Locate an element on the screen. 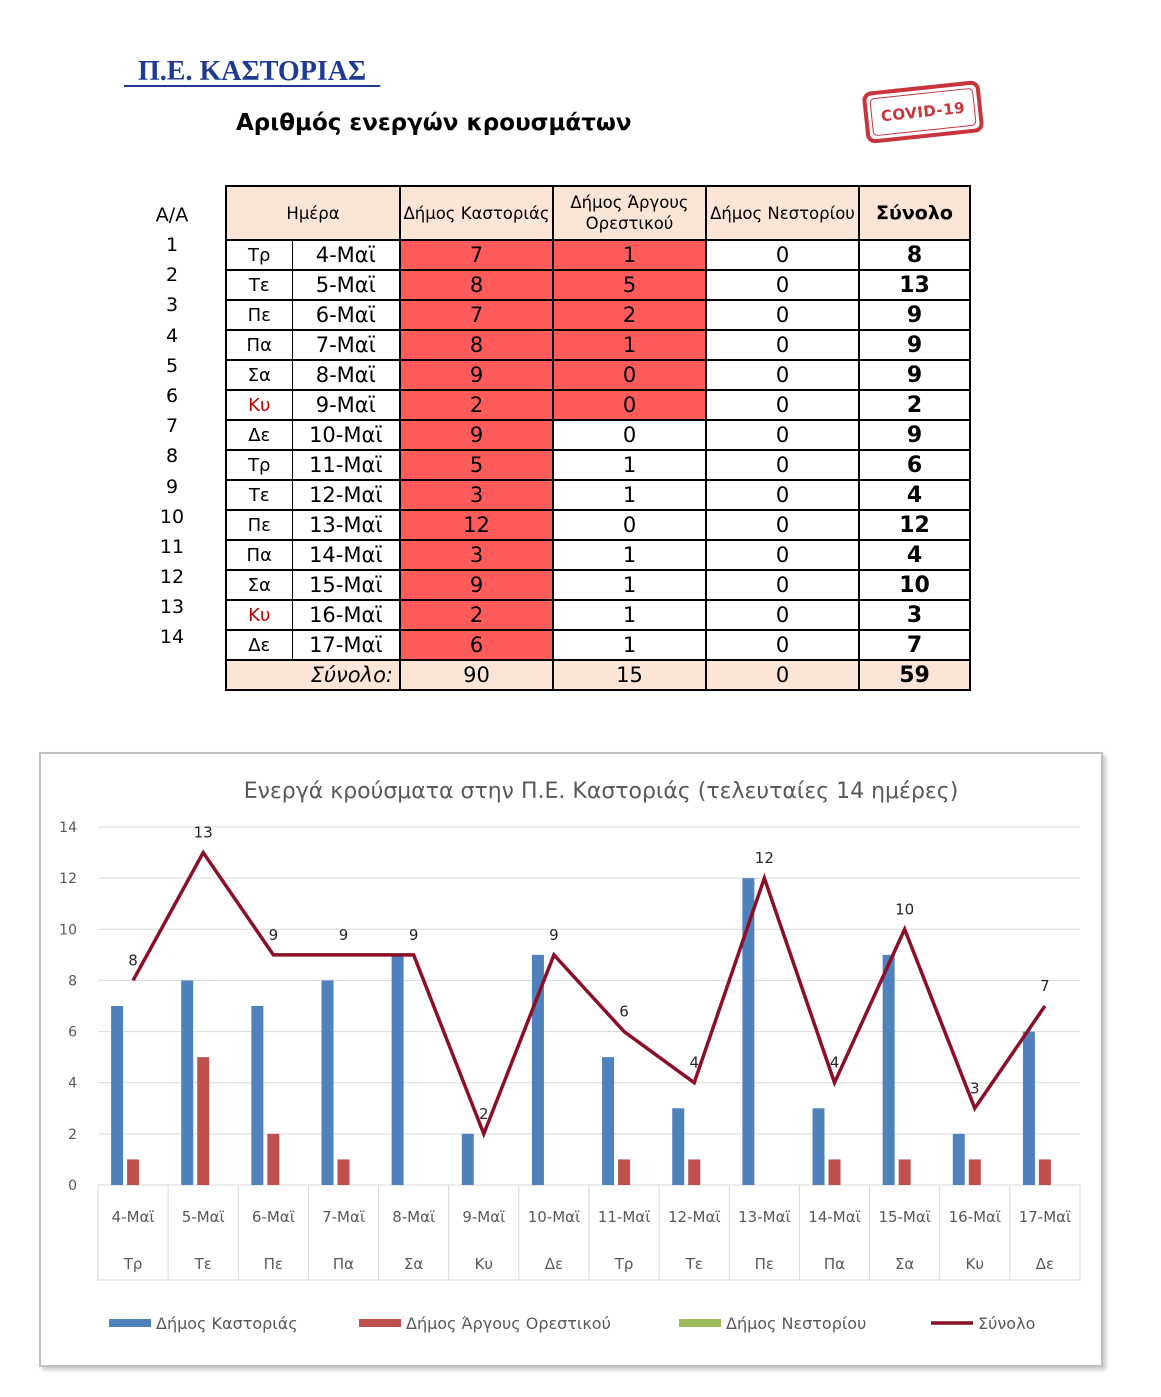 The height and width of the screenshot is (1397, 1161). total-cell: 13 is located at coordinates (914, 285).